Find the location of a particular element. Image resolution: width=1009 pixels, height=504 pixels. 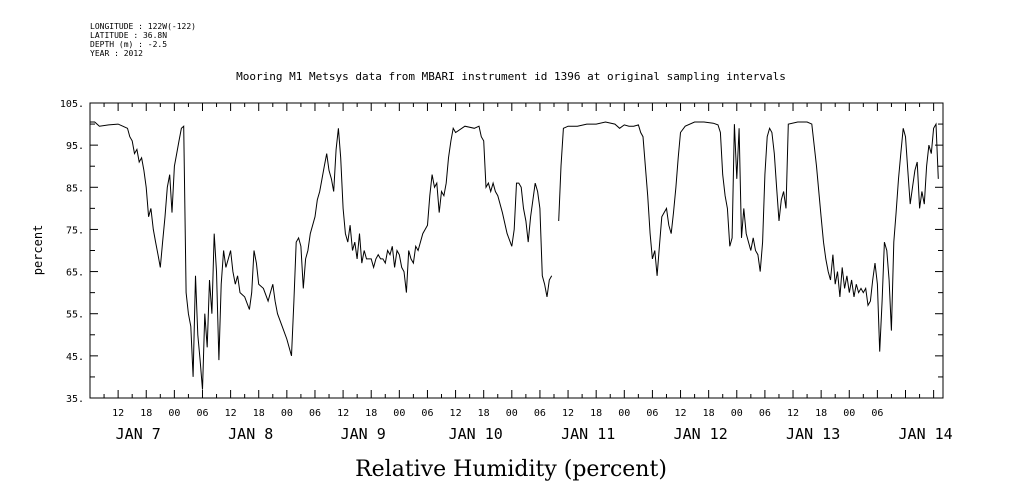

latitude-text: LATITUDE : 36.8N is located at coordinates (129, 35).